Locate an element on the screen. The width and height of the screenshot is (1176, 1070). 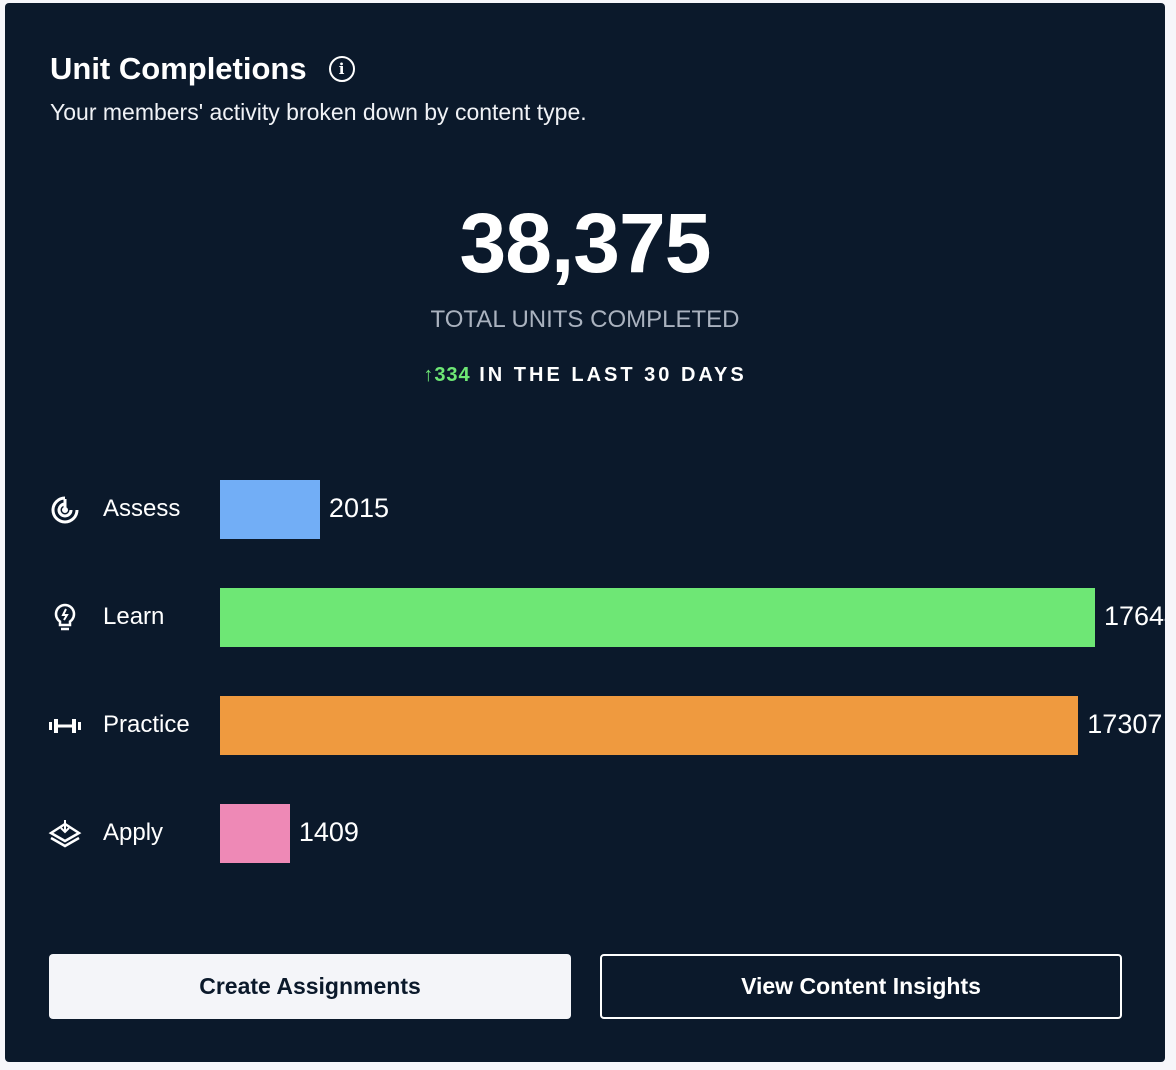
value-label: 17307 is located at coordinates (1125, 724).